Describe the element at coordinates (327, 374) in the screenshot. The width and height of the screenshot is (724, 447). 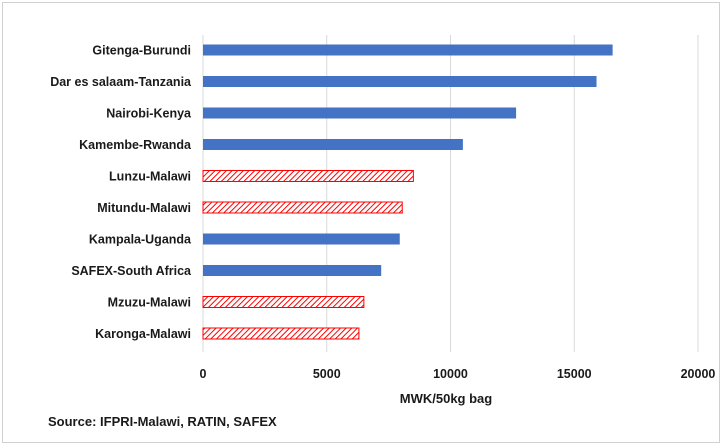
I see `x-tick-label: 5000` at that location.